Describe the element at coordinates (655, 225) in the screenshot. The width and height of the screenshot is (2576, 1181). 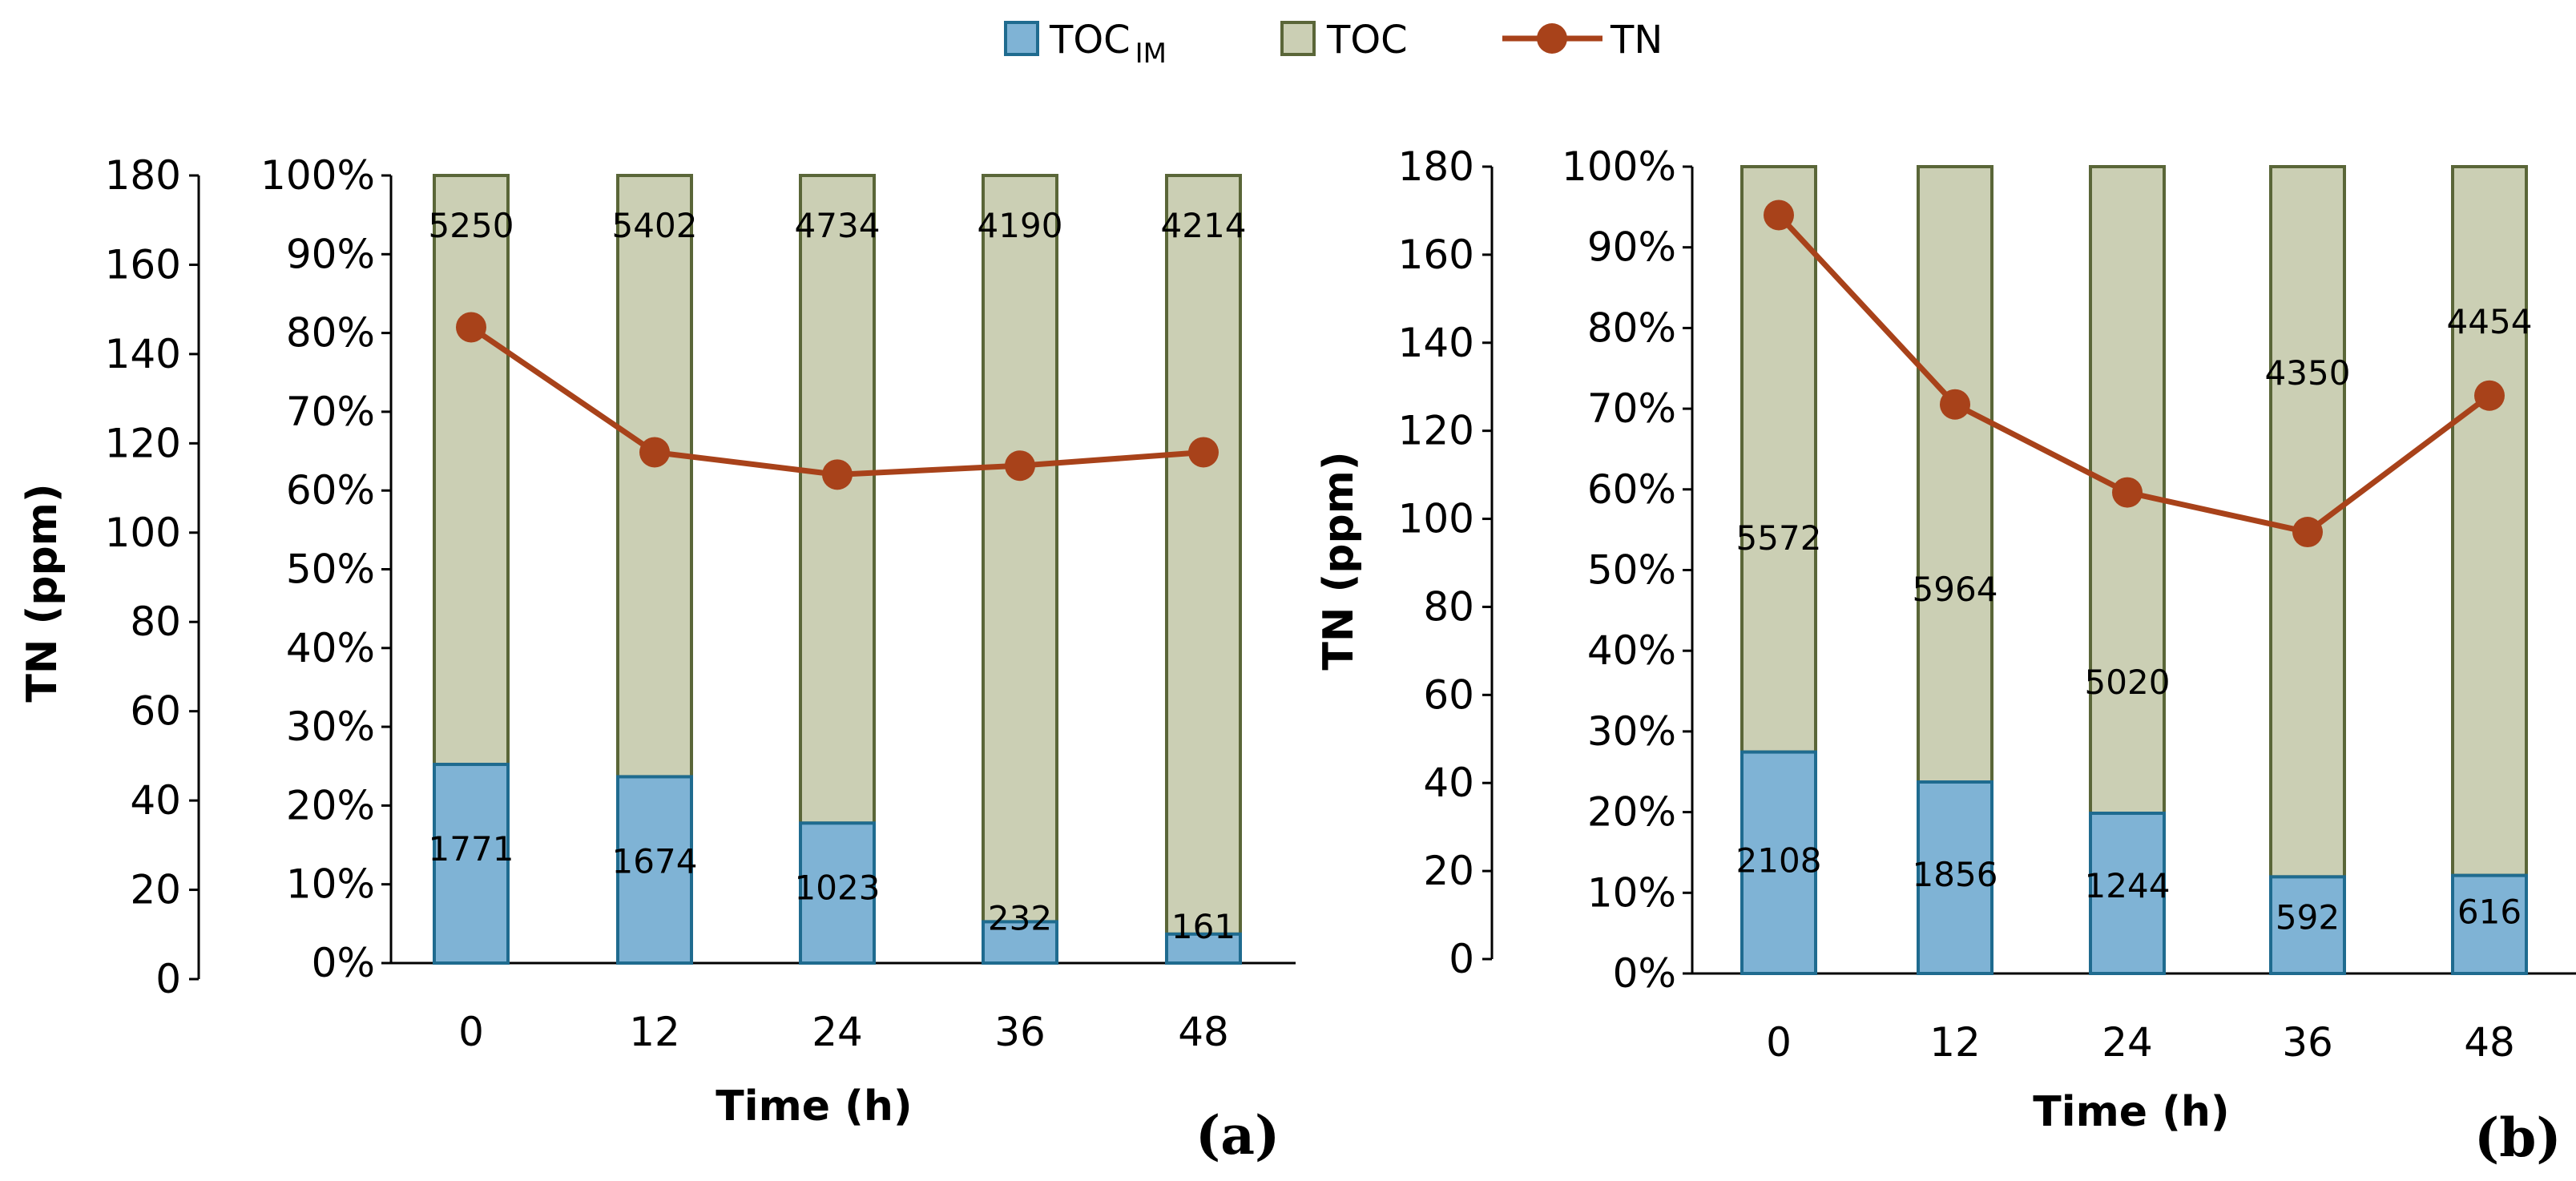
I see `data-label-toc: 5402` at that location.